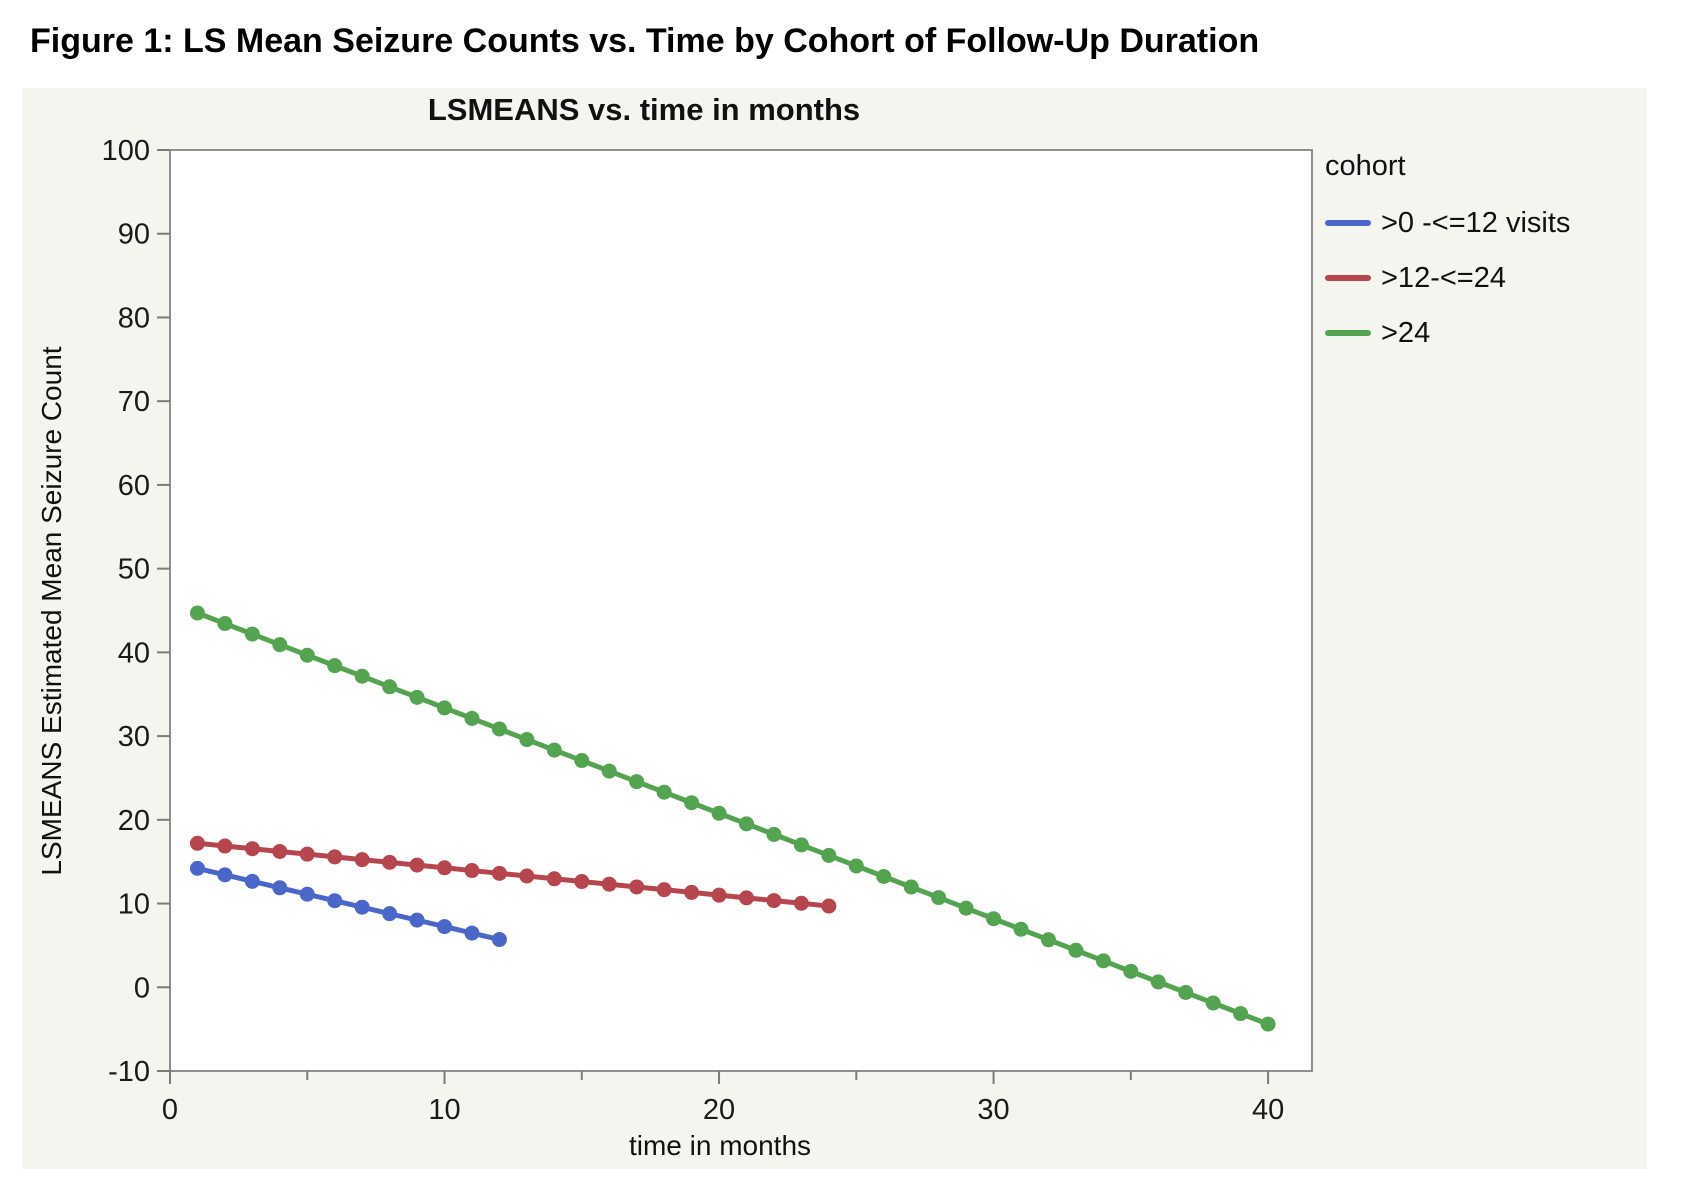 The image size is (1704, 1200). I want to click on y-tick-label: 0, so click(142, 988).